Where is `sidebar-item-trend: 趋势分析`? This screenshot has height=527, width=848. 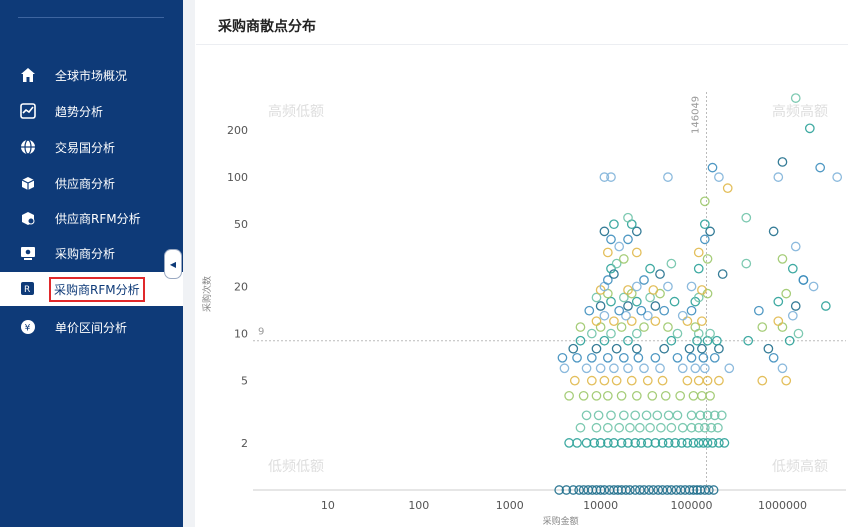 sidebar-item-trend: 趋势分析 is located at coordinates (91, 111).